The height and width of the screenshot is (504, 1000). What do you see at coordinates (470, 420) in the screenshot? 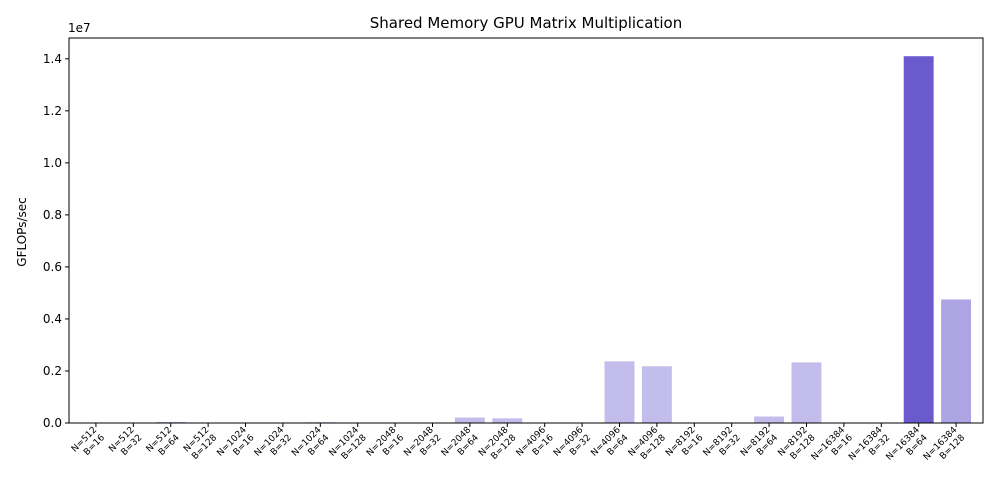
I see `bar-n2048-b64` at bounding box center [470, 420].